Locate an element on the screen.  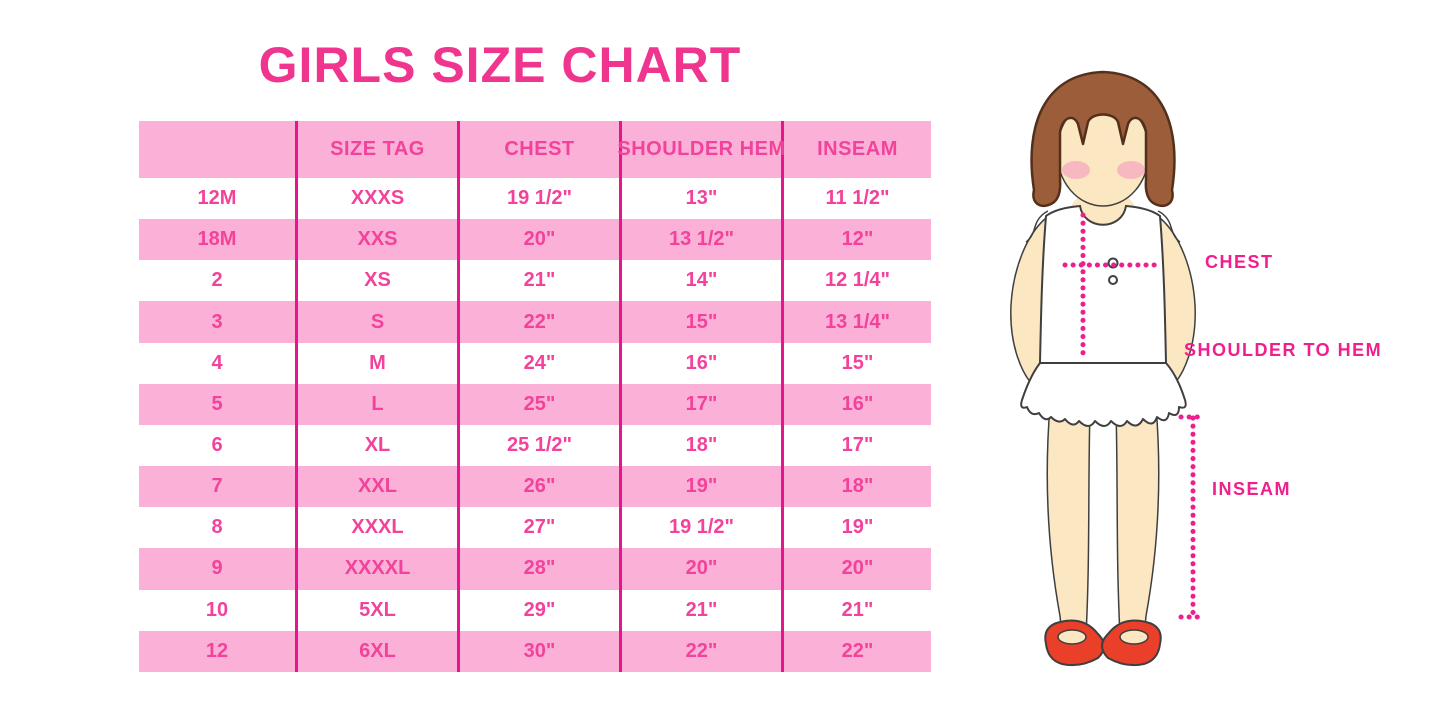
ruffle-left is located at coordinates (1037, 226).